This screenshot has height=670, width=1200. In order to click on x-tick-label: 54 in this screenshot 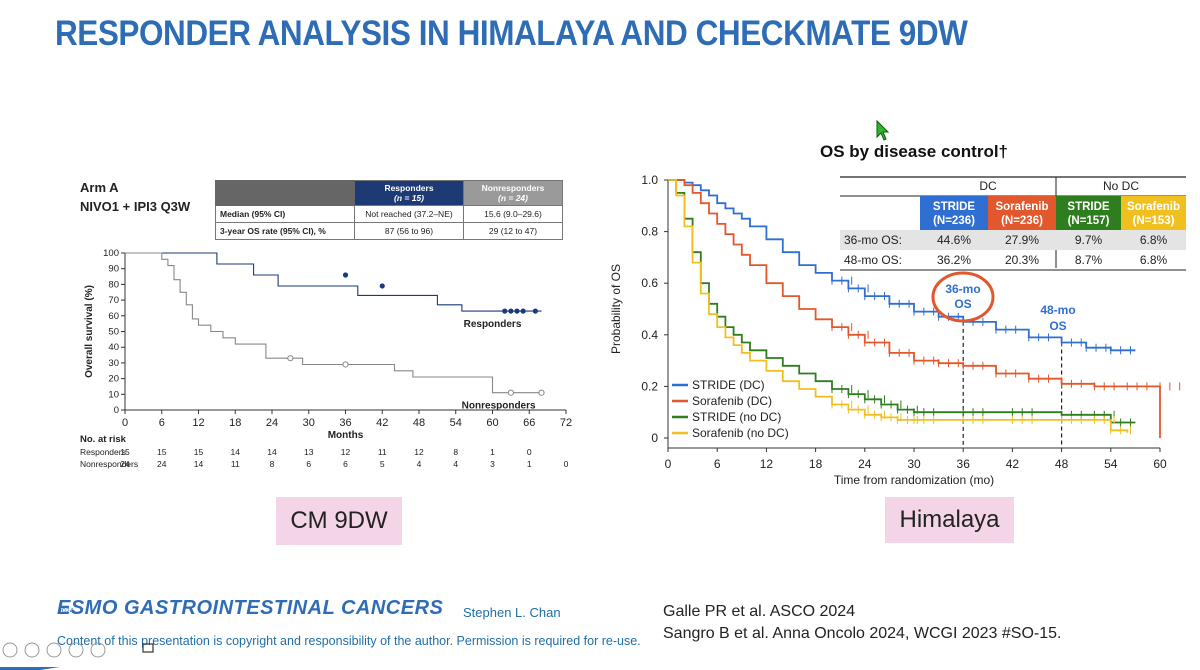, I will do `click(456, 423)`.